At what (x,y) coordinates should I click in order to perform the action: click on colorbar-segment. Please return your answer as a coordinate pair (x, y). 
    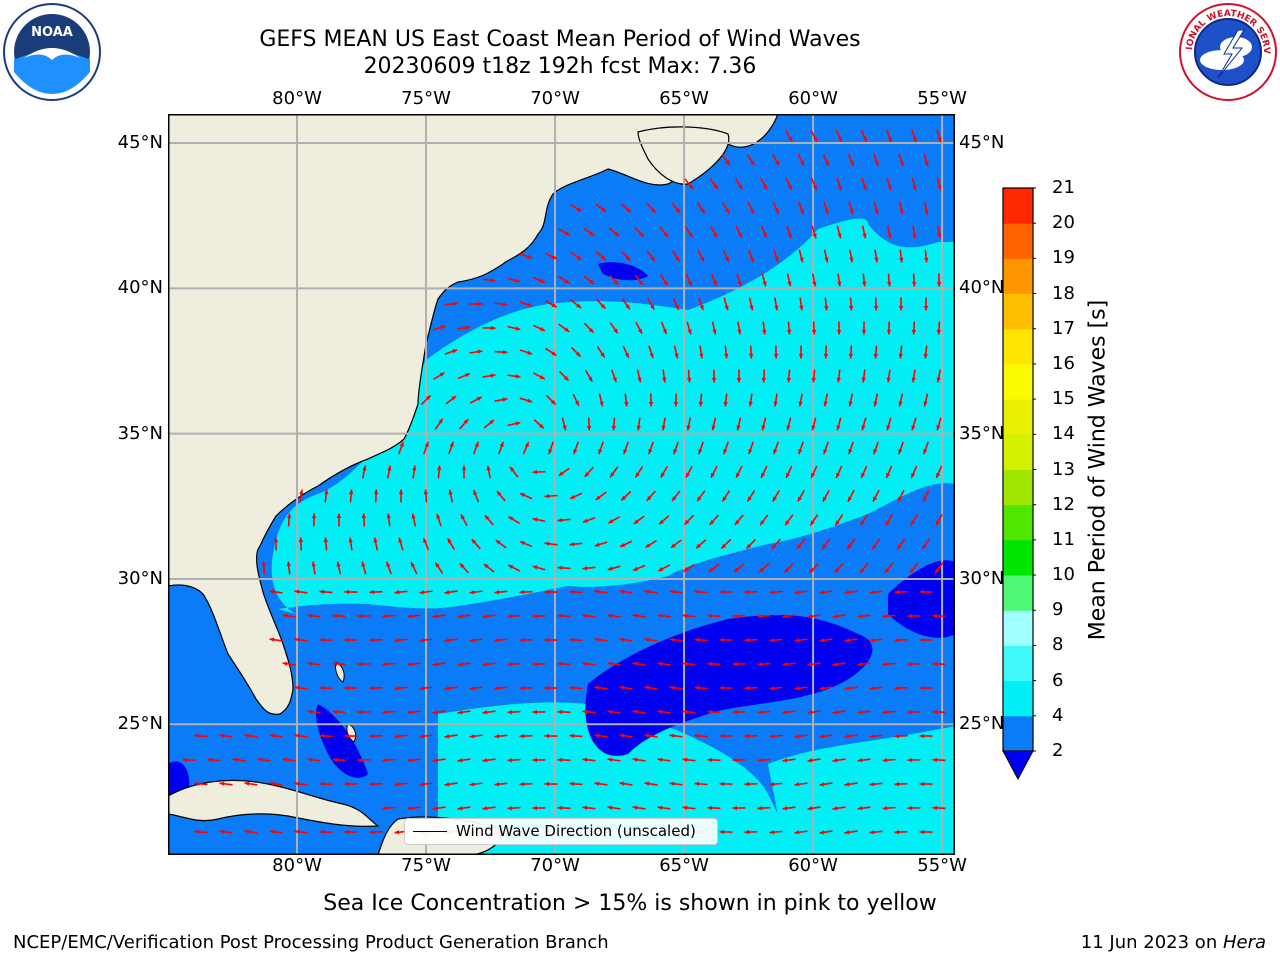
    Looking at the image, I should click on (1018, 276).